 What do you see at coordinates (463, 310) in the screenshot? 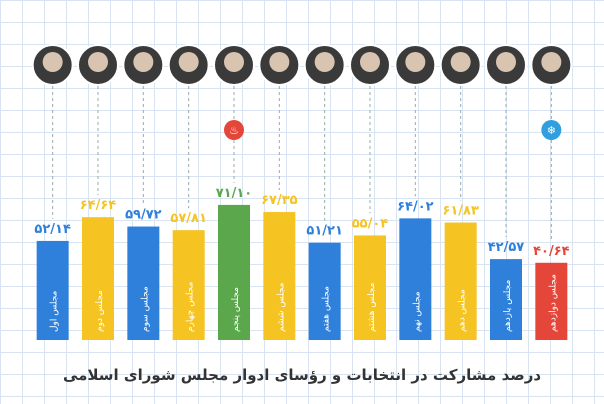
I see `category-label: مجلس دهم` at bounding box center [463, 310].